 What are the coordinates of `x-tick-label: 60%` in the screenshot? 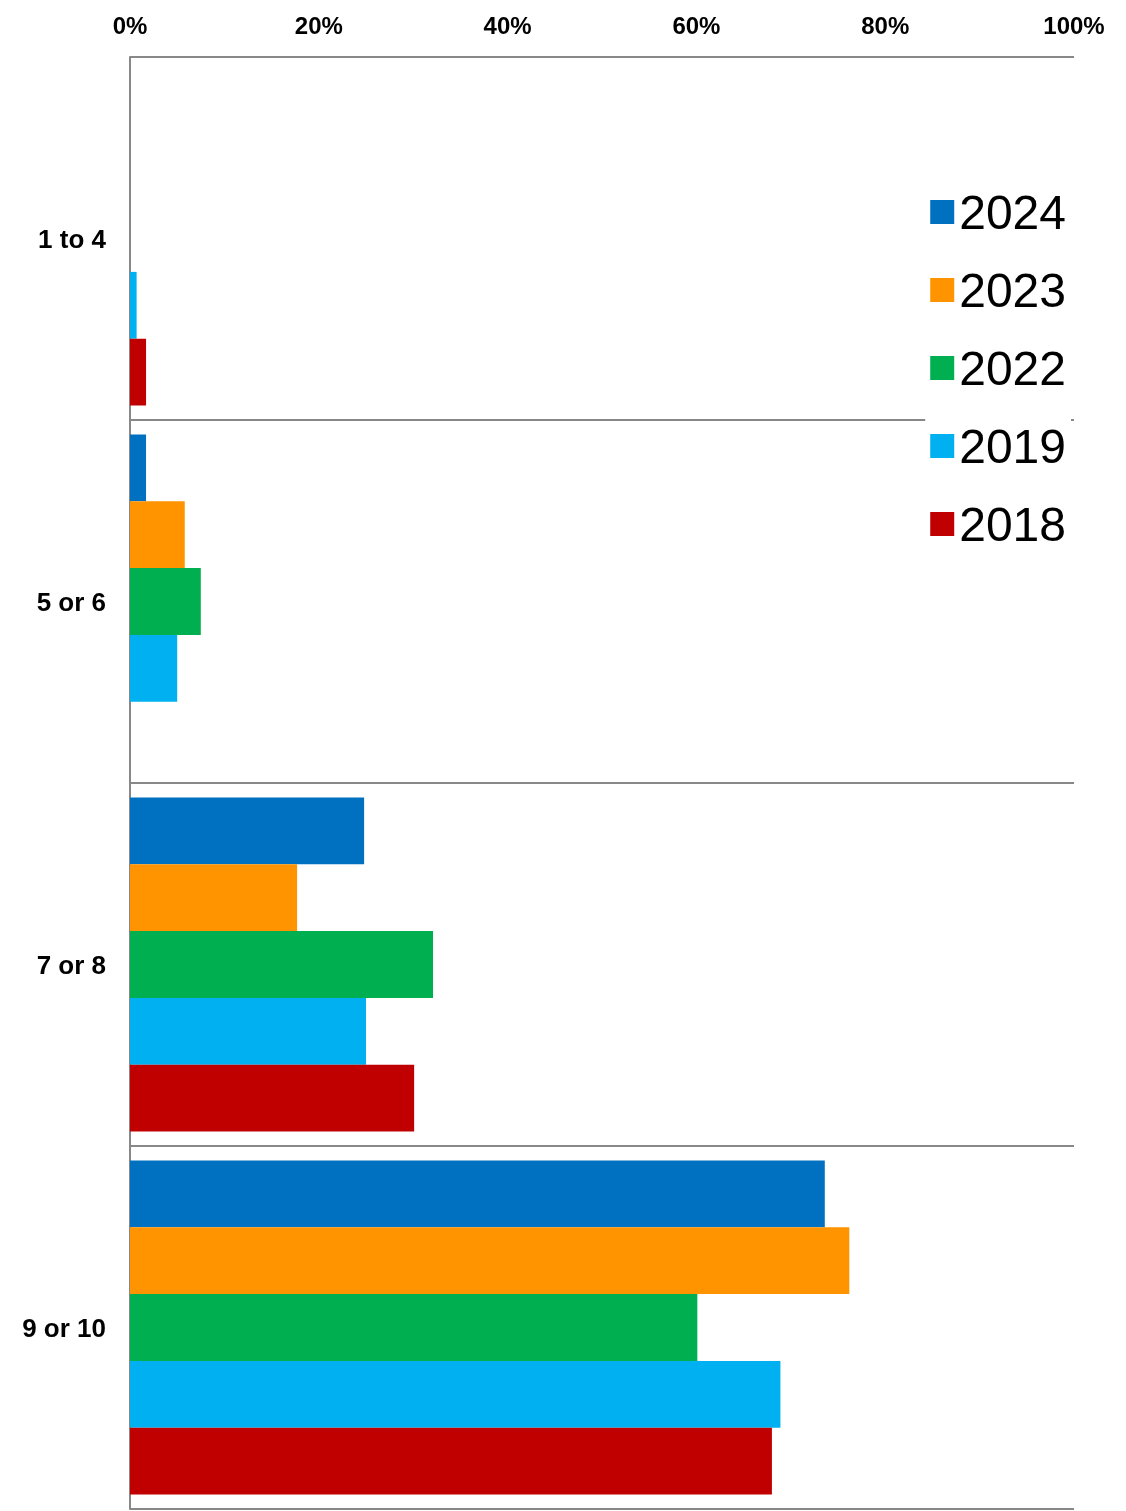 It's located at (696, 25).